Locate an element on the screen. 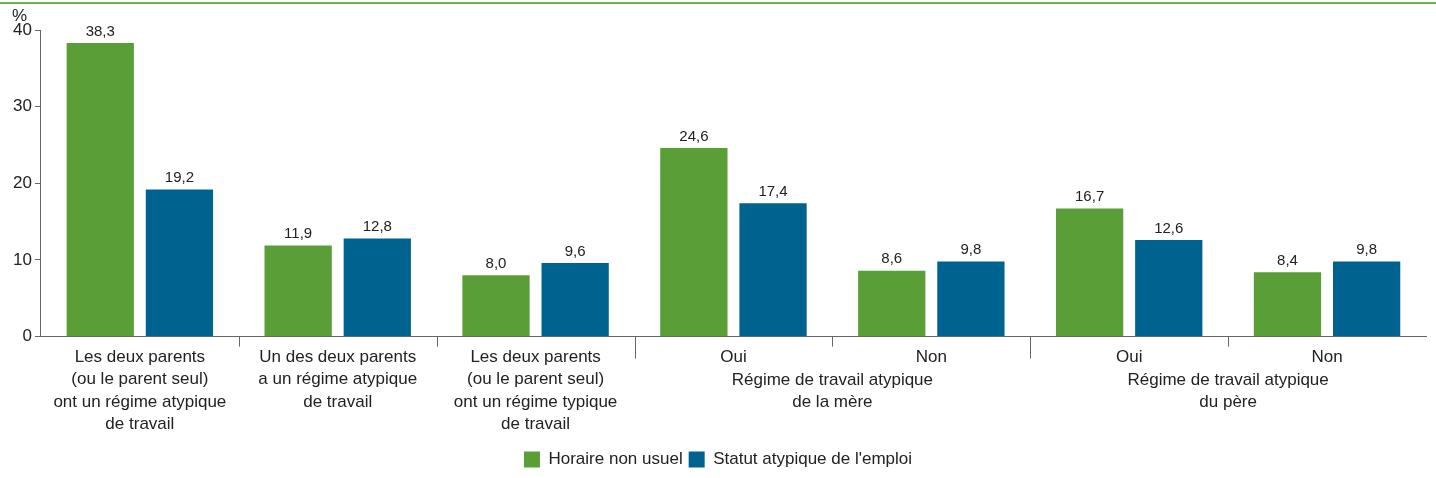 This screenshot has height=478, width=1436. y-tick-label: 10 is located at coordinates (22, 259).